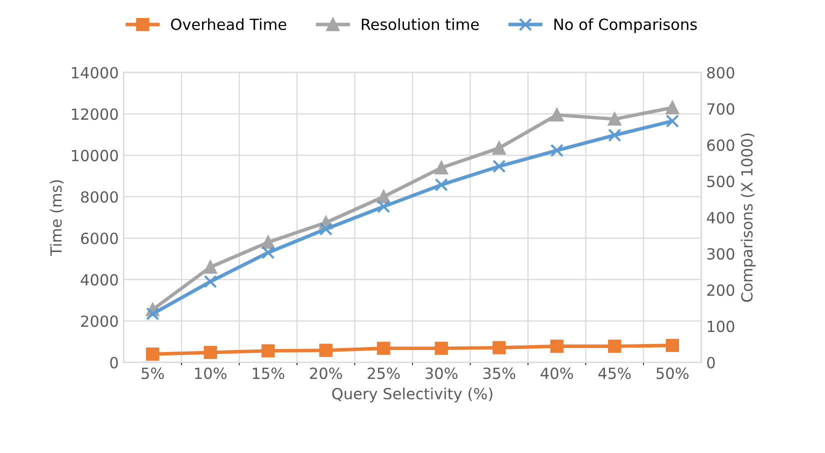 The height and width of the screenshot is (453, 825). Describe the element at coordinates (99, 238) in the screenshot. I see `y-tick-label: 6000` at that location.